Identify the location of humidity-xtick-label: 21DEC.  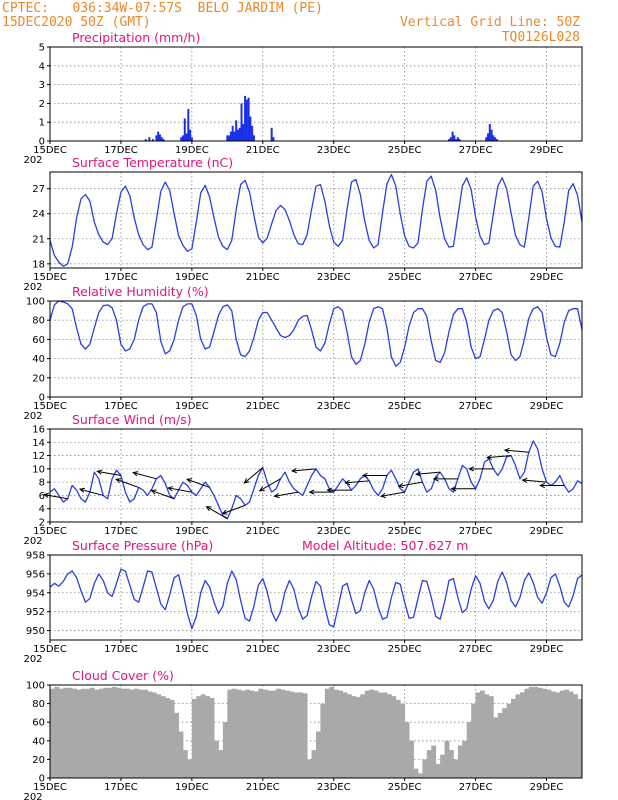
(263, 406).